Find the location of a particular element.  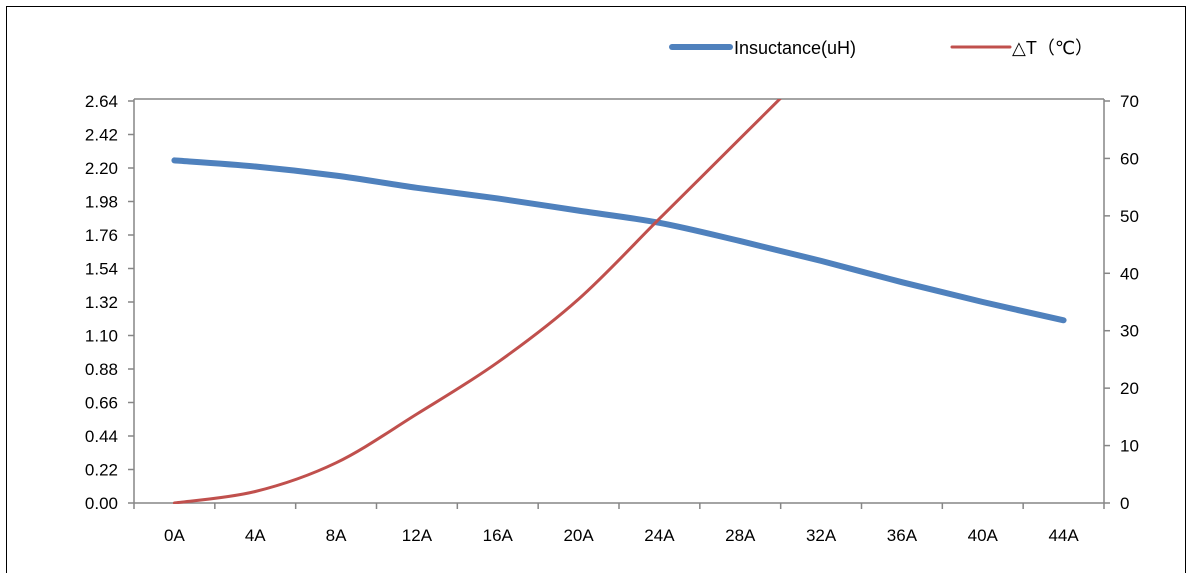

left-tick-label: 1.98 is located at coordinates (101, 202).